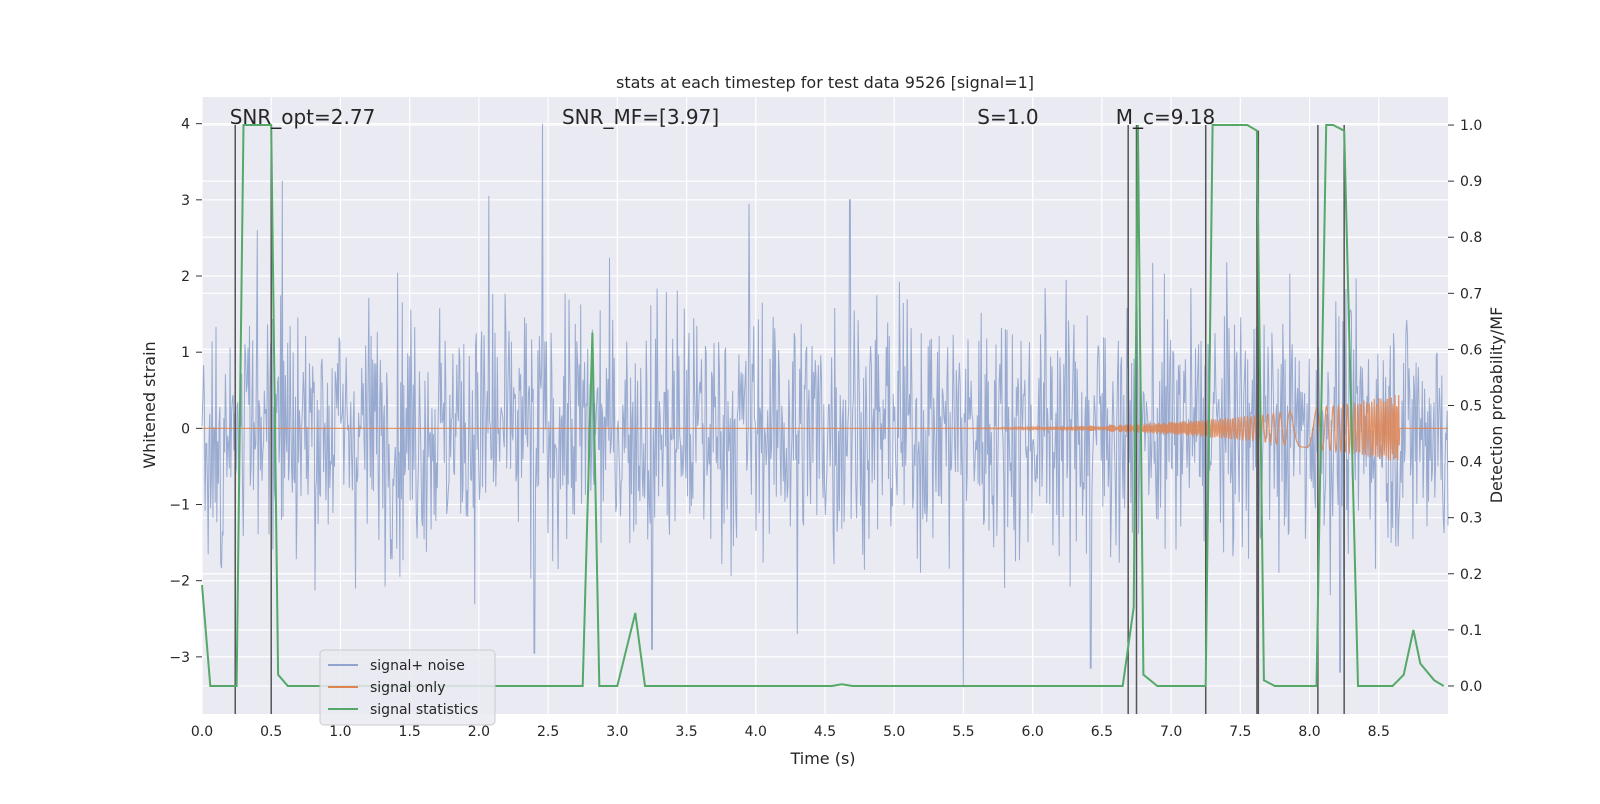  I want to click on x-tick-label: 2.0, so click(479, 732).